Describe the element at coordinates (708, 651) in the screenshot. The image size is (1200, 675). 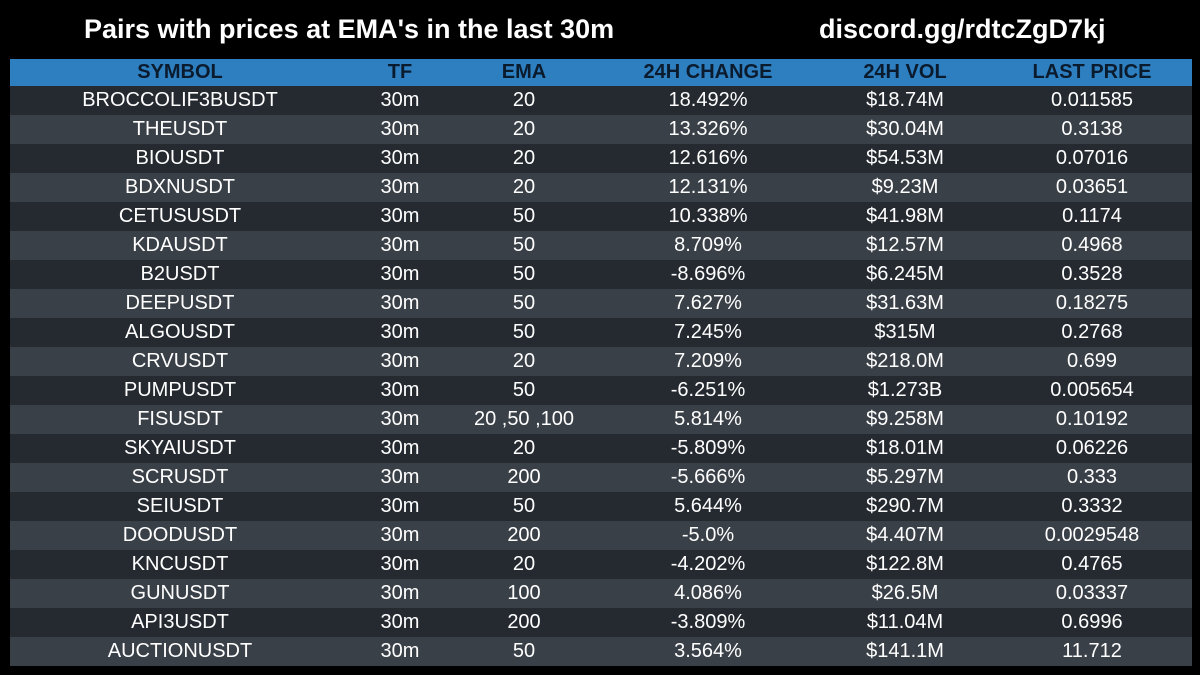
I see `change-cell: 3.564%` at that location.